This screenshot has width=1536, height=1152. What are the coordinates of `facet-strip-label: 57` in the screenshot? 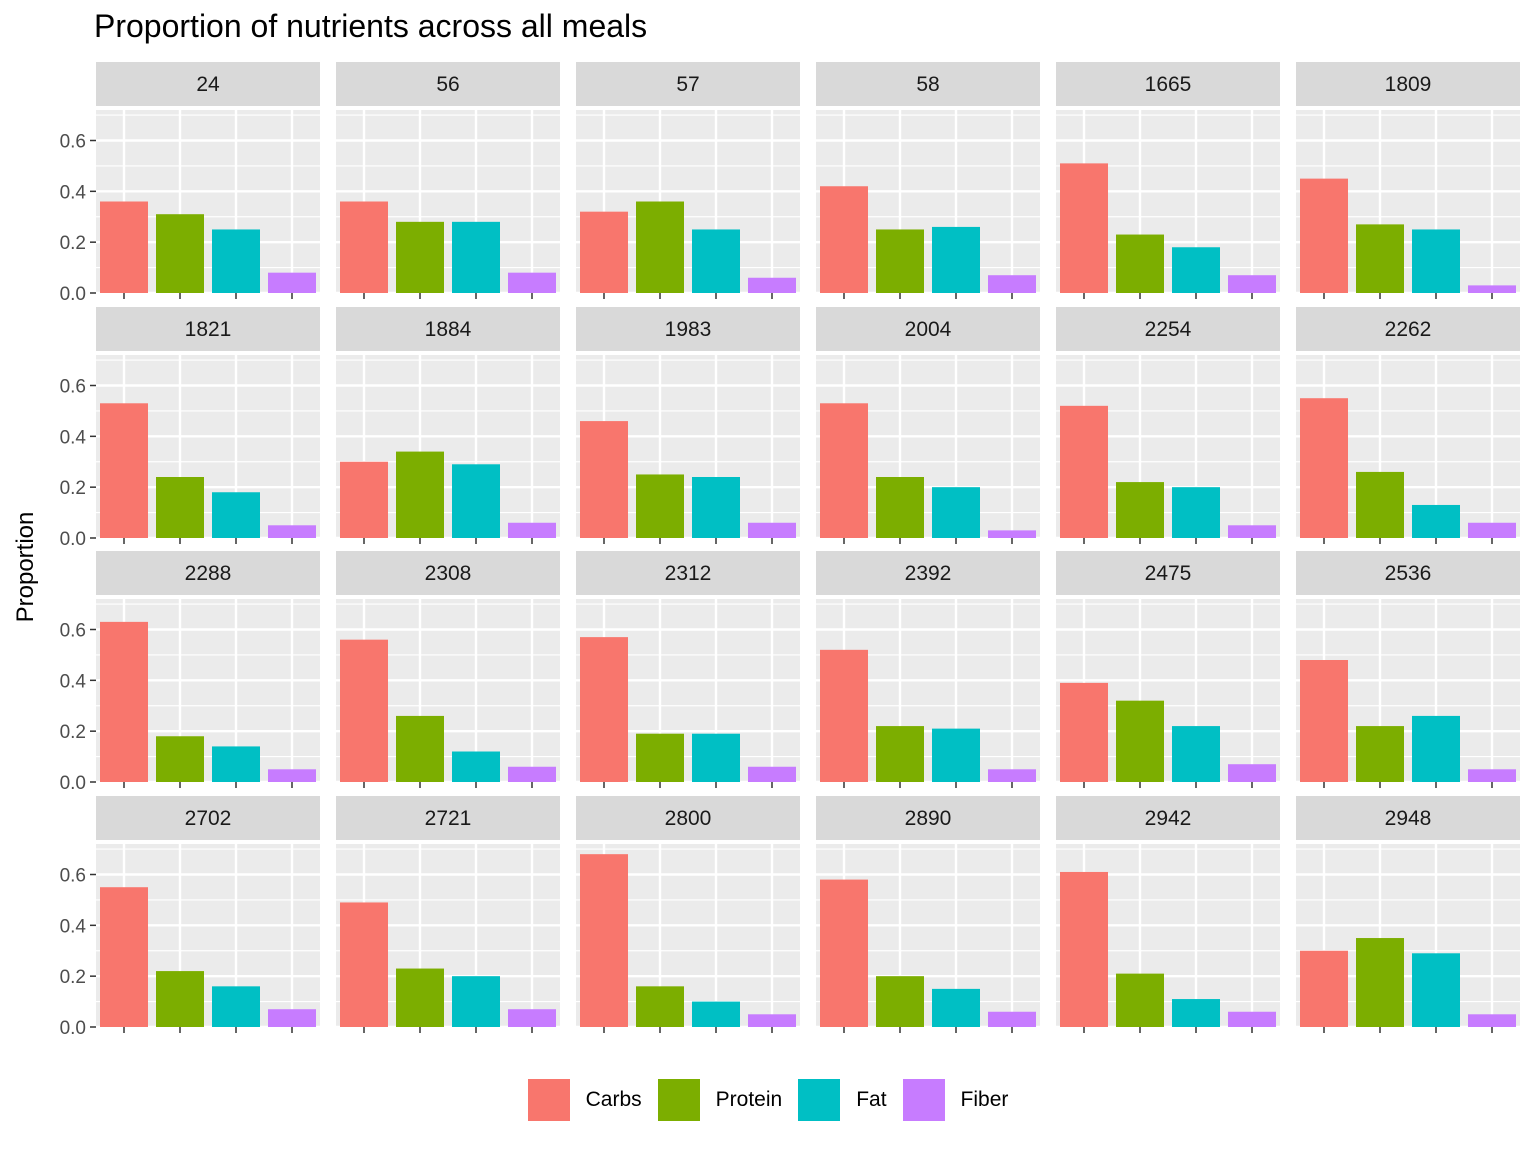 It's located at (687, 84).